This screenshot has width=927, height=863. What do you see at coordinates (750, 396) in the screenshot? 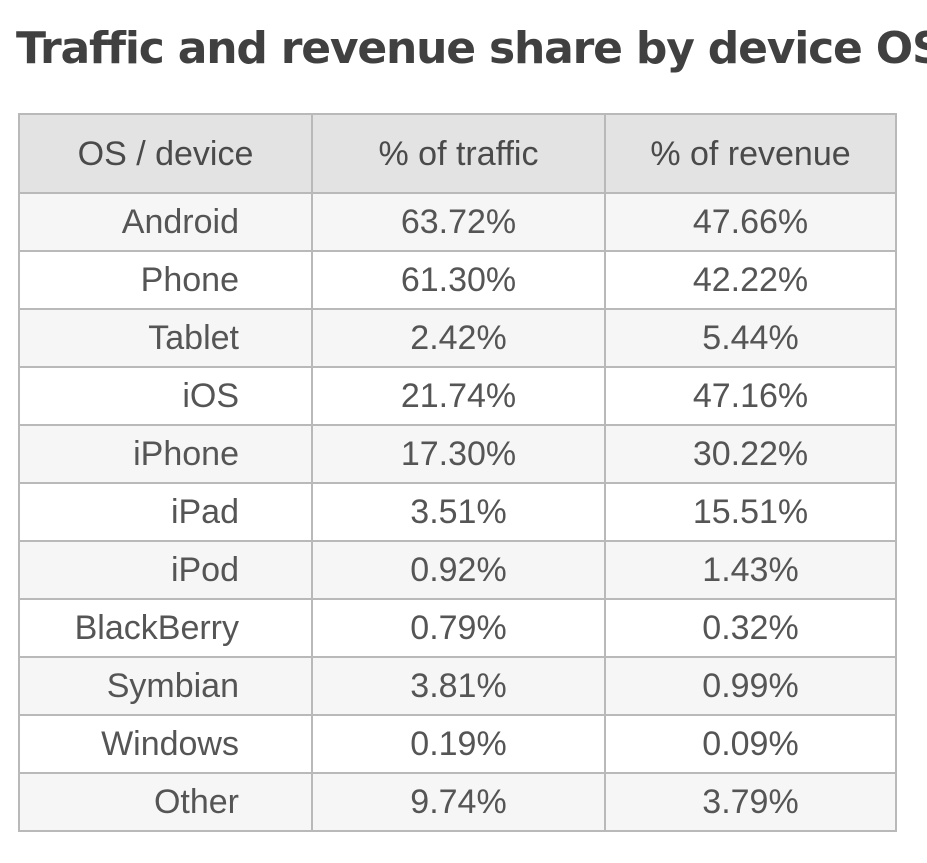
I see `revenue-share-cell: 47.16%` at bounding box center [750, 396].